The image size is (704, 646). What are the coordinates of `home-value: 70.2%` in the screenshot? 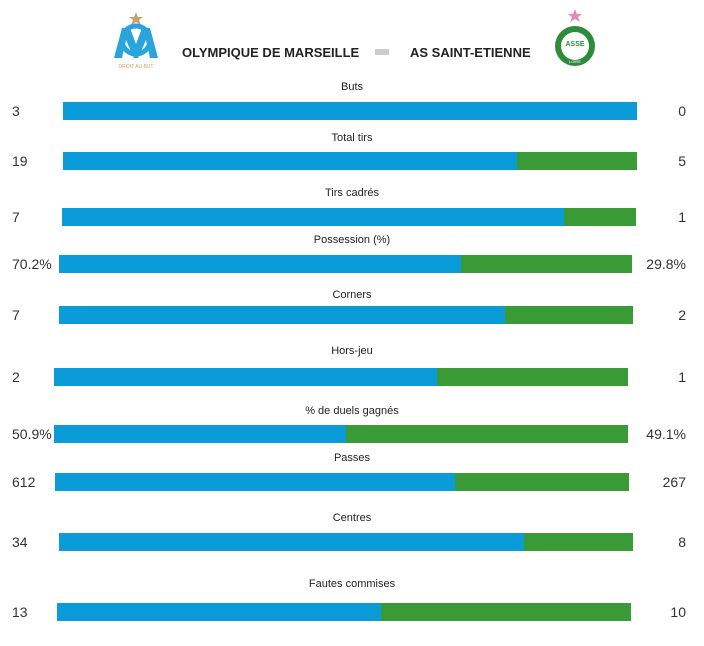 It's located at (32, 264).